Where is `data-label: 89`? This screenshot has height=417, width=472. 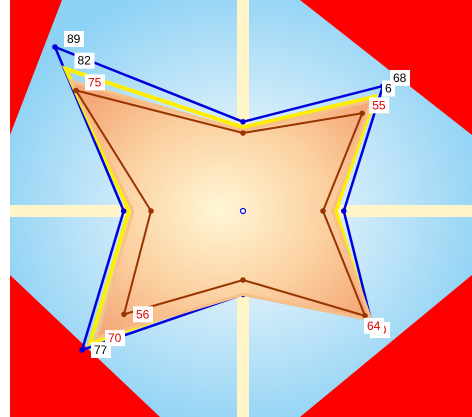
data-label: 89 is located at coordinates (74, 39).